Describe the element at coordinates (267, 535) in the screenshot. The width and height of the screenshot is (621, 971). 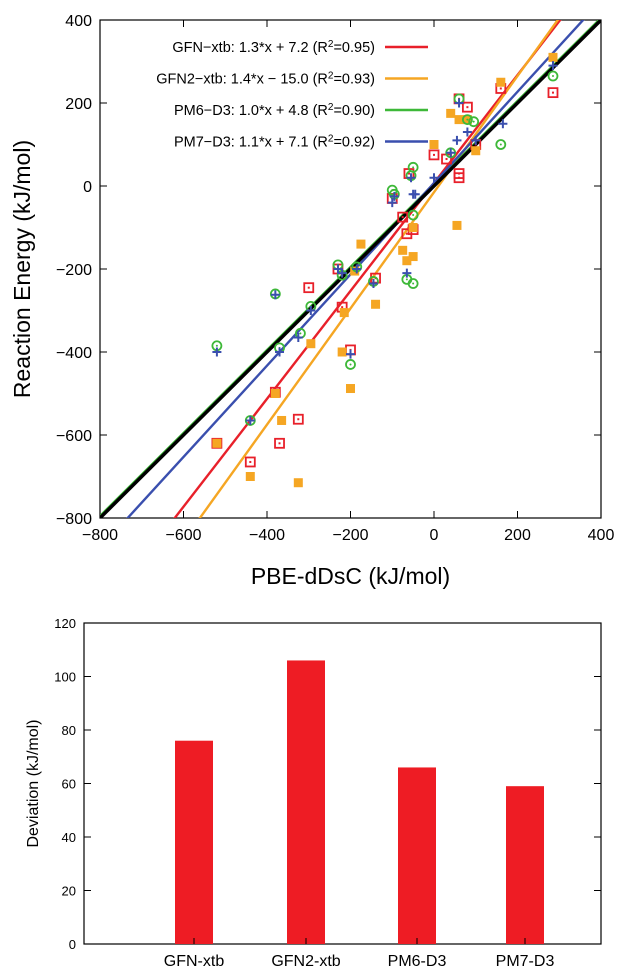
I see `x-tick-label: −400` at that location.